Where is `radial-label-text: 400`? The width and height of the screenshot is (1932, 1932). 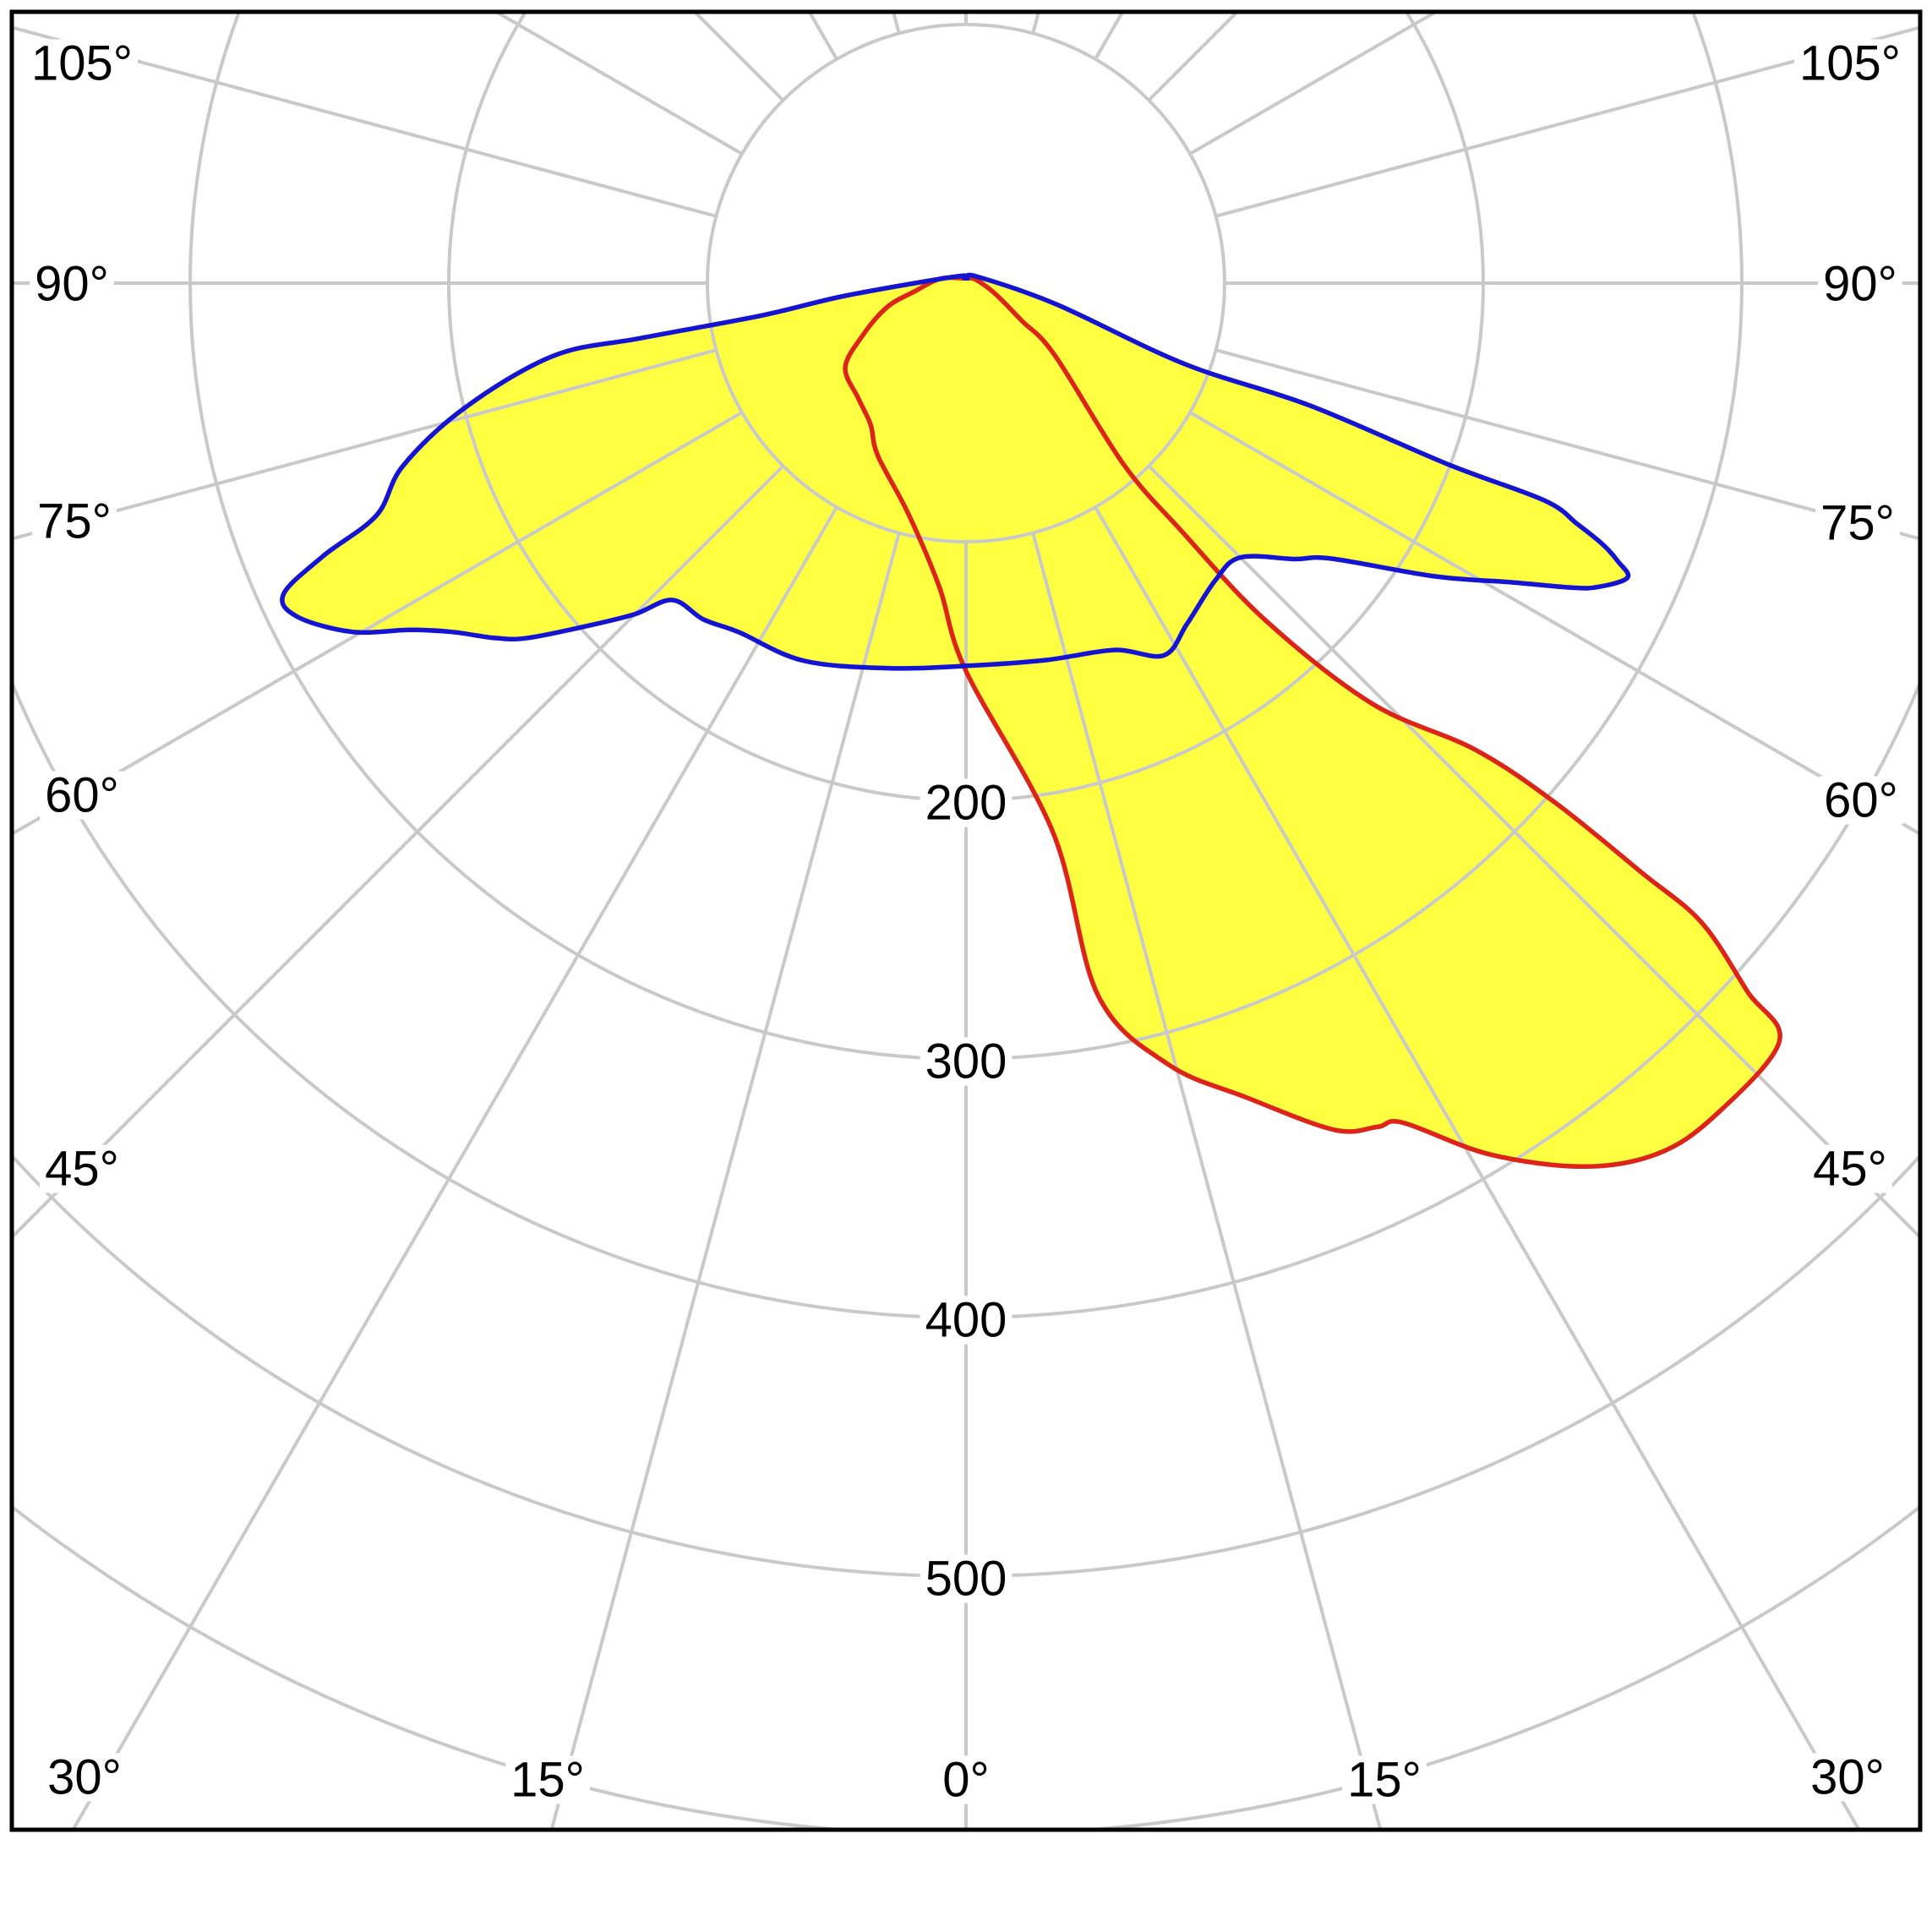
radial-label-text: 400 is located at coordinates (966, 1320).